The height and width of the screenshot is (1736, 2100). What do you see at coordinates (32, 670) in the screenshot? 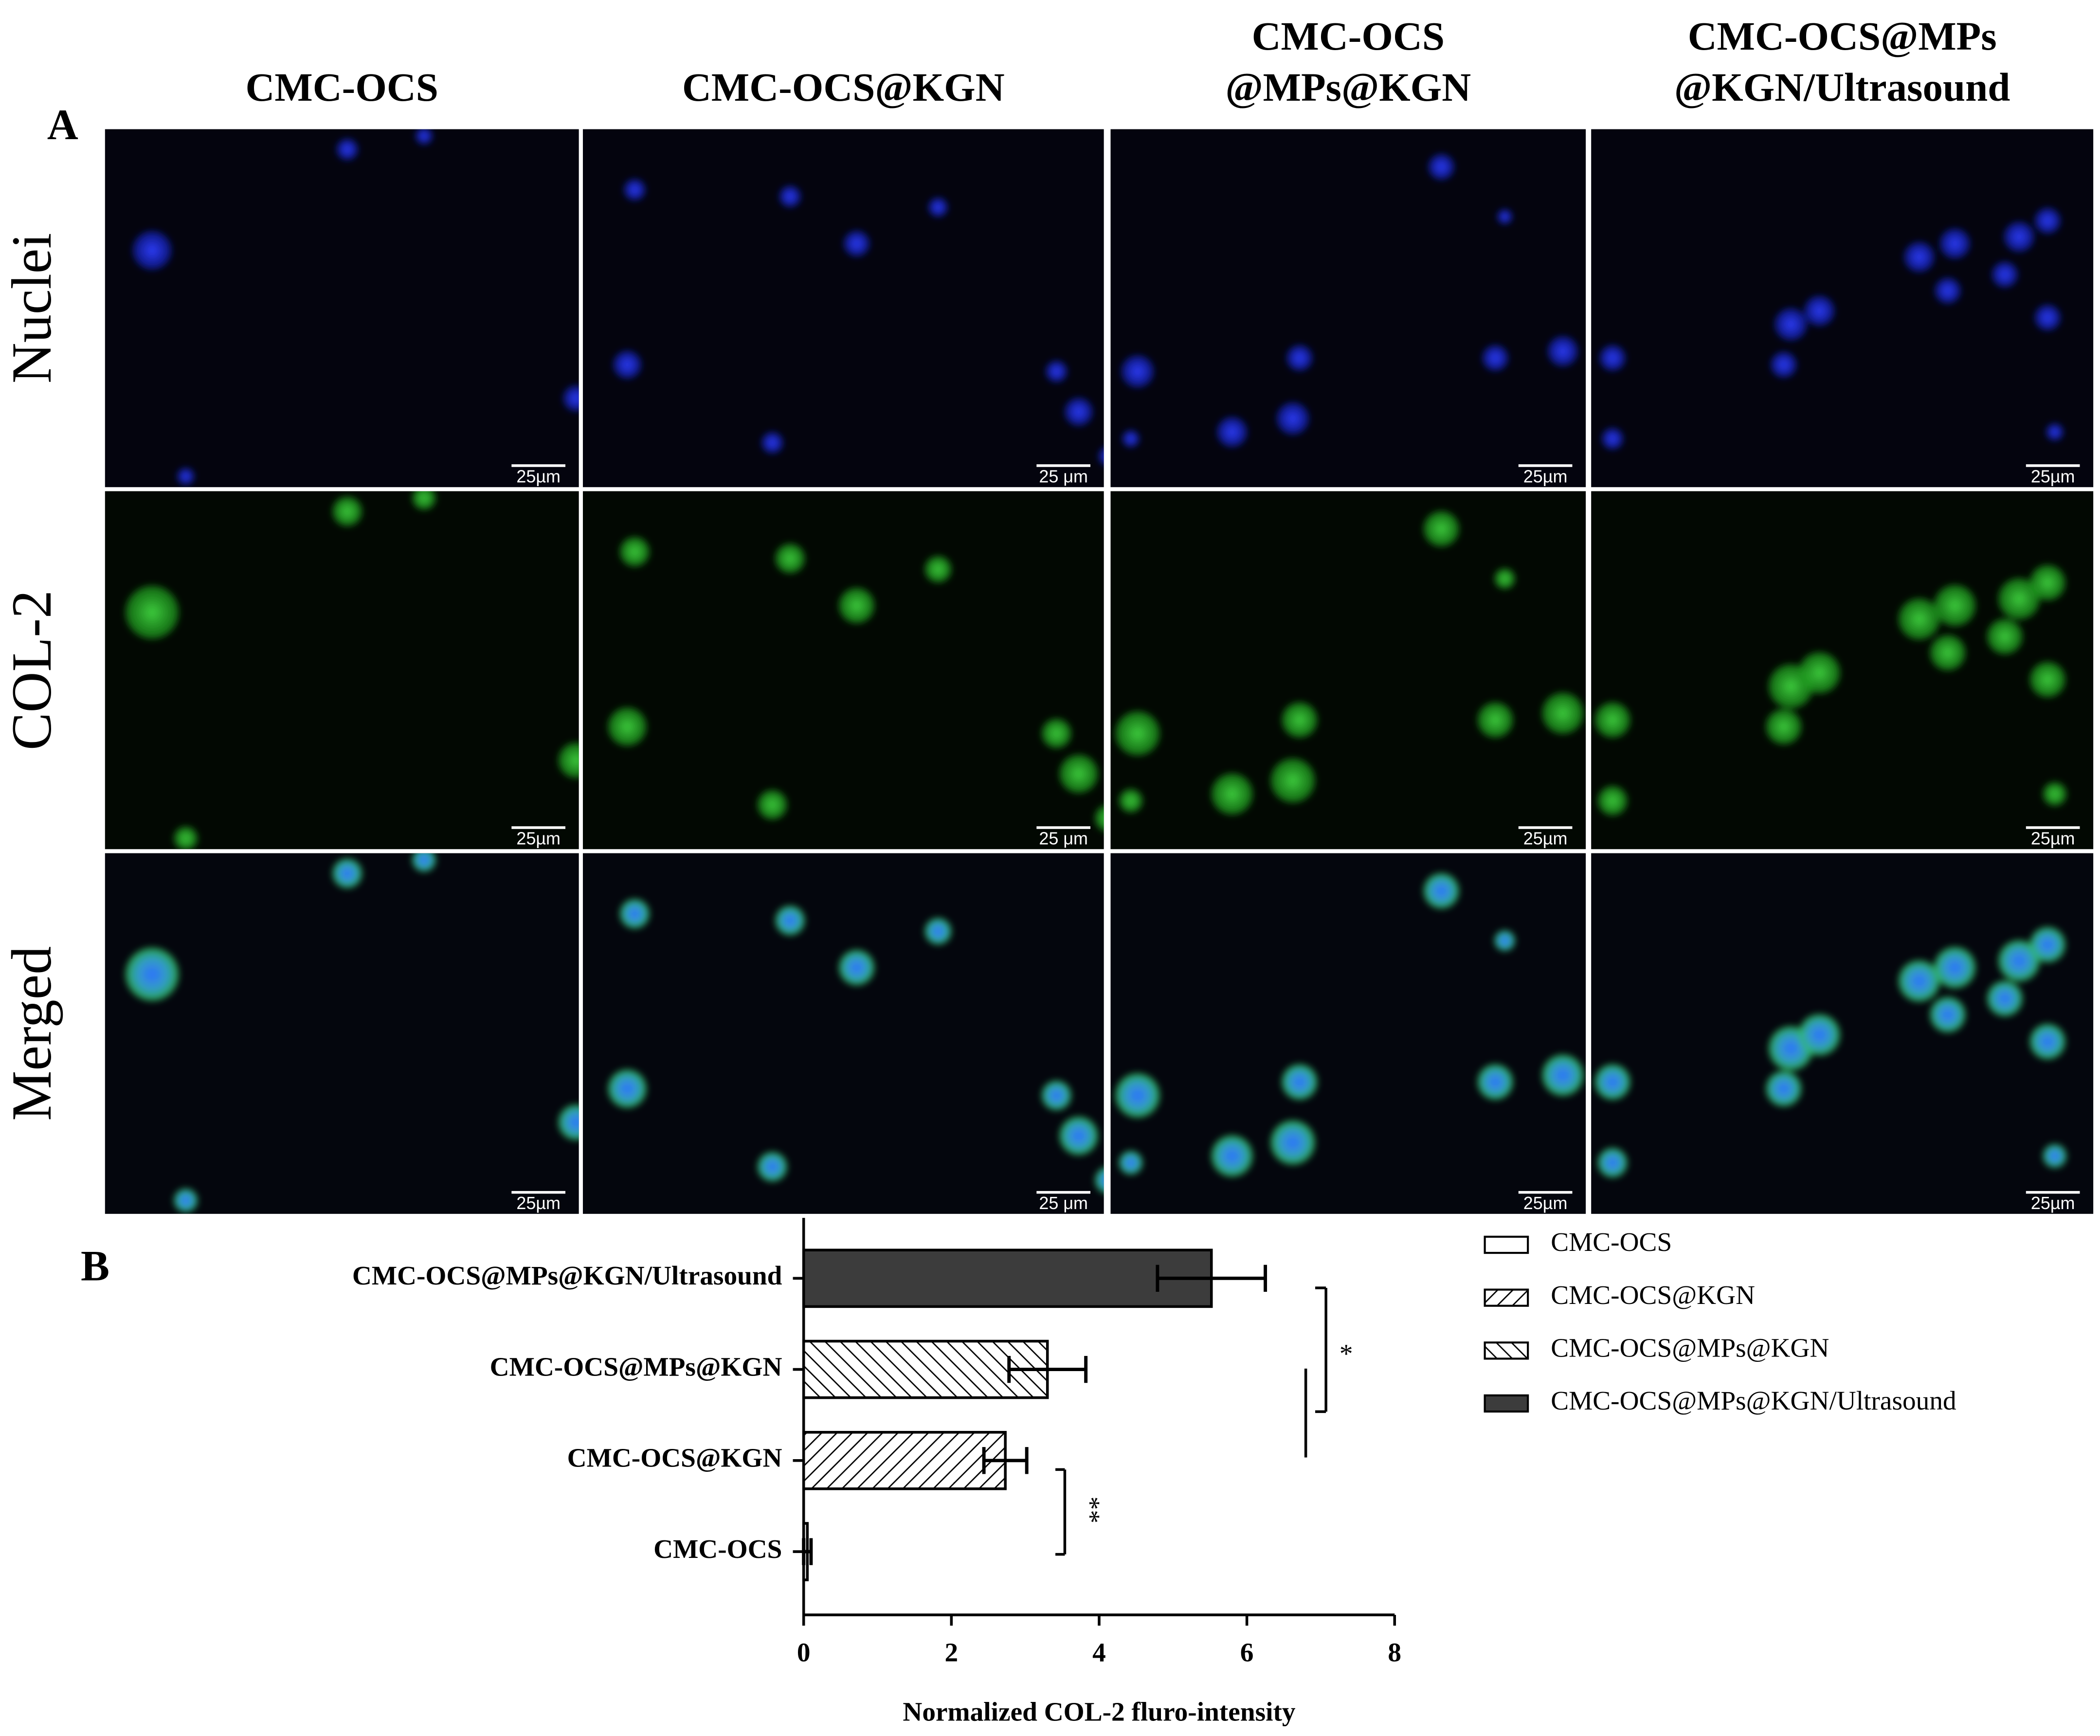
I see `row-label: COL-2` at bounding box center [32, 670].